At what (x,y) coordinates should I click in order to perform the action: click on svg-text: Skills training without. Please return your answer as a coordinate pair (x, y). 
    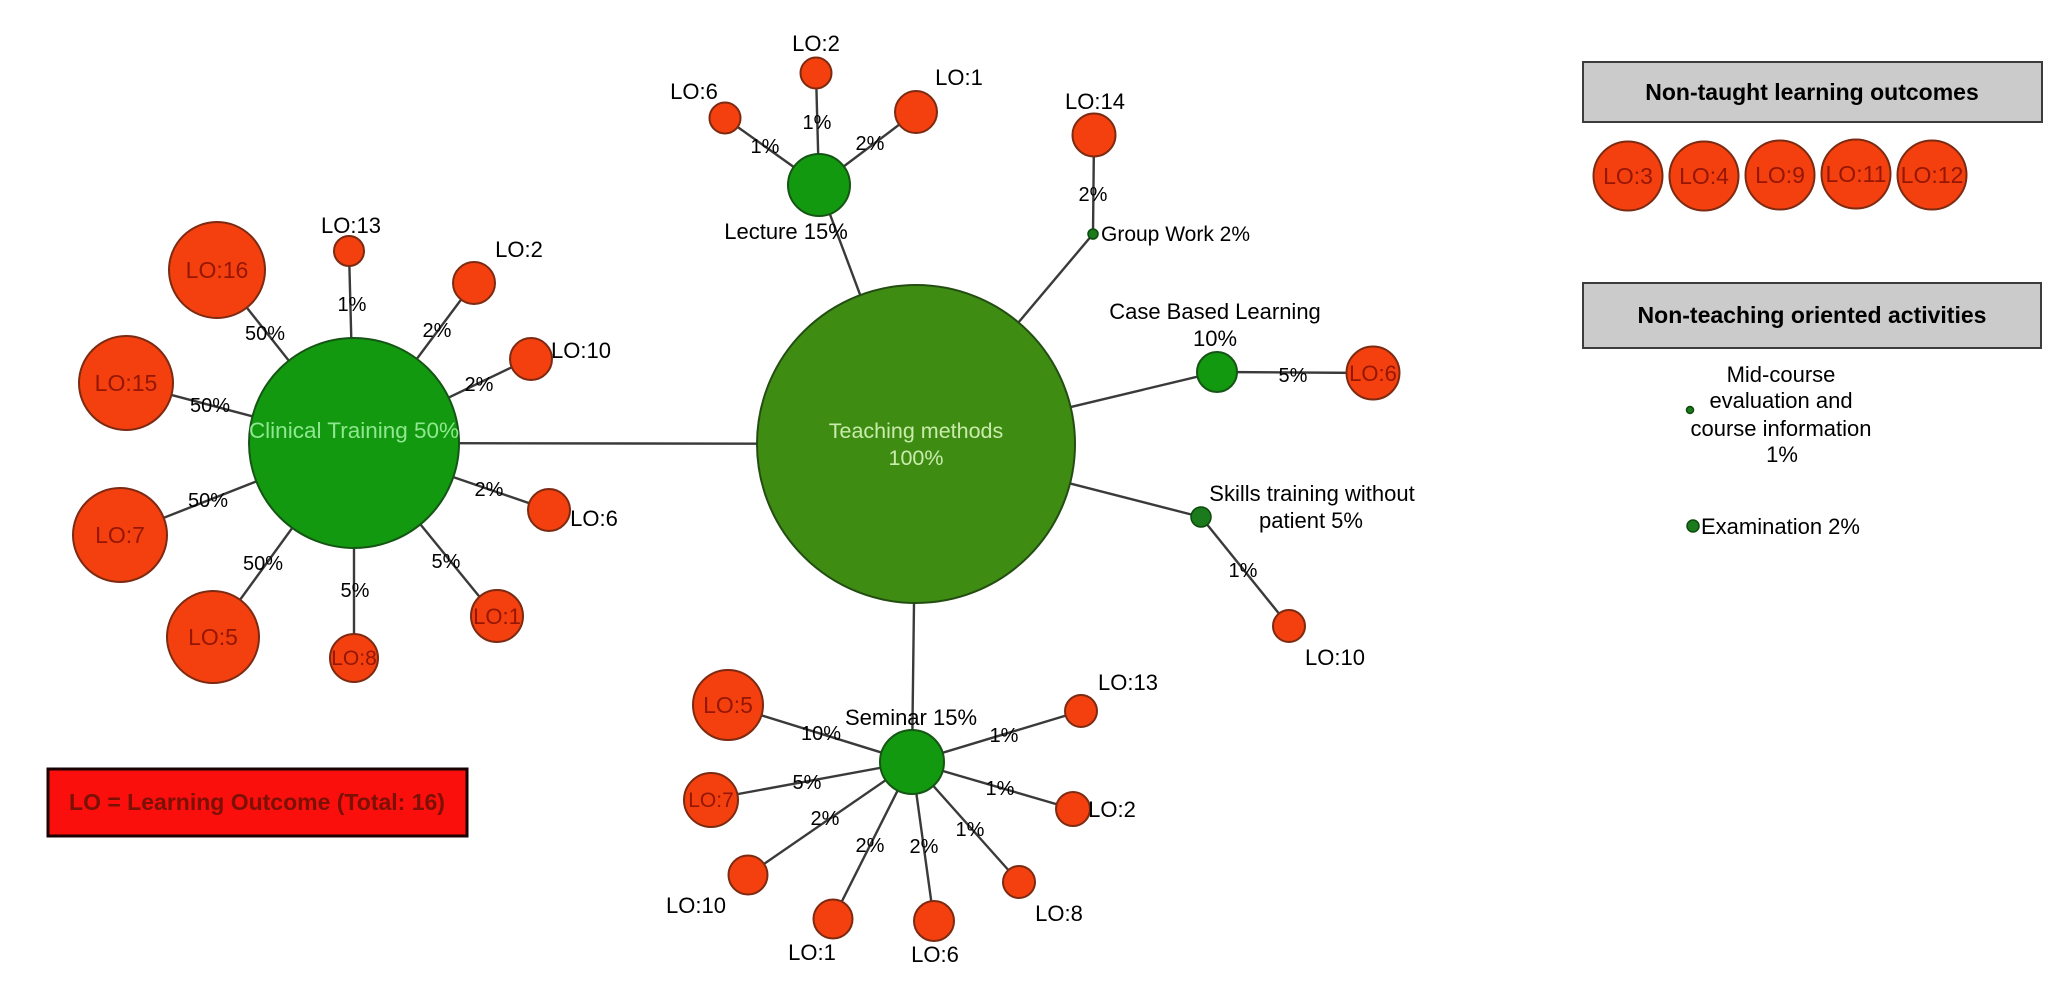
    Looking at the image, I should click on (1311, 493).